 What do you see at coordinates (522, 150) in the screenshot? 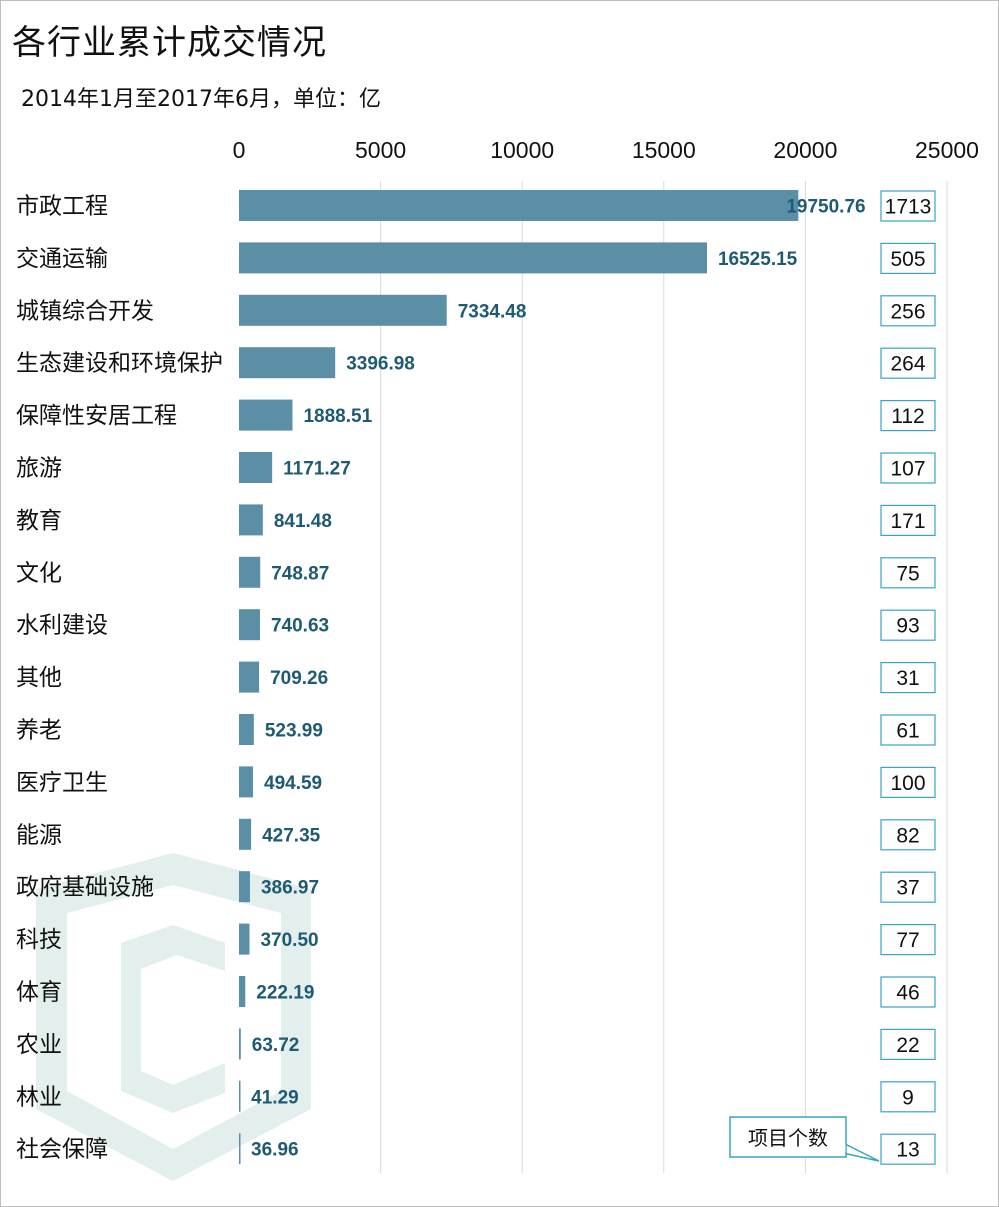
I see `x-tick-label: 10000` at bounding box center [522, 150].